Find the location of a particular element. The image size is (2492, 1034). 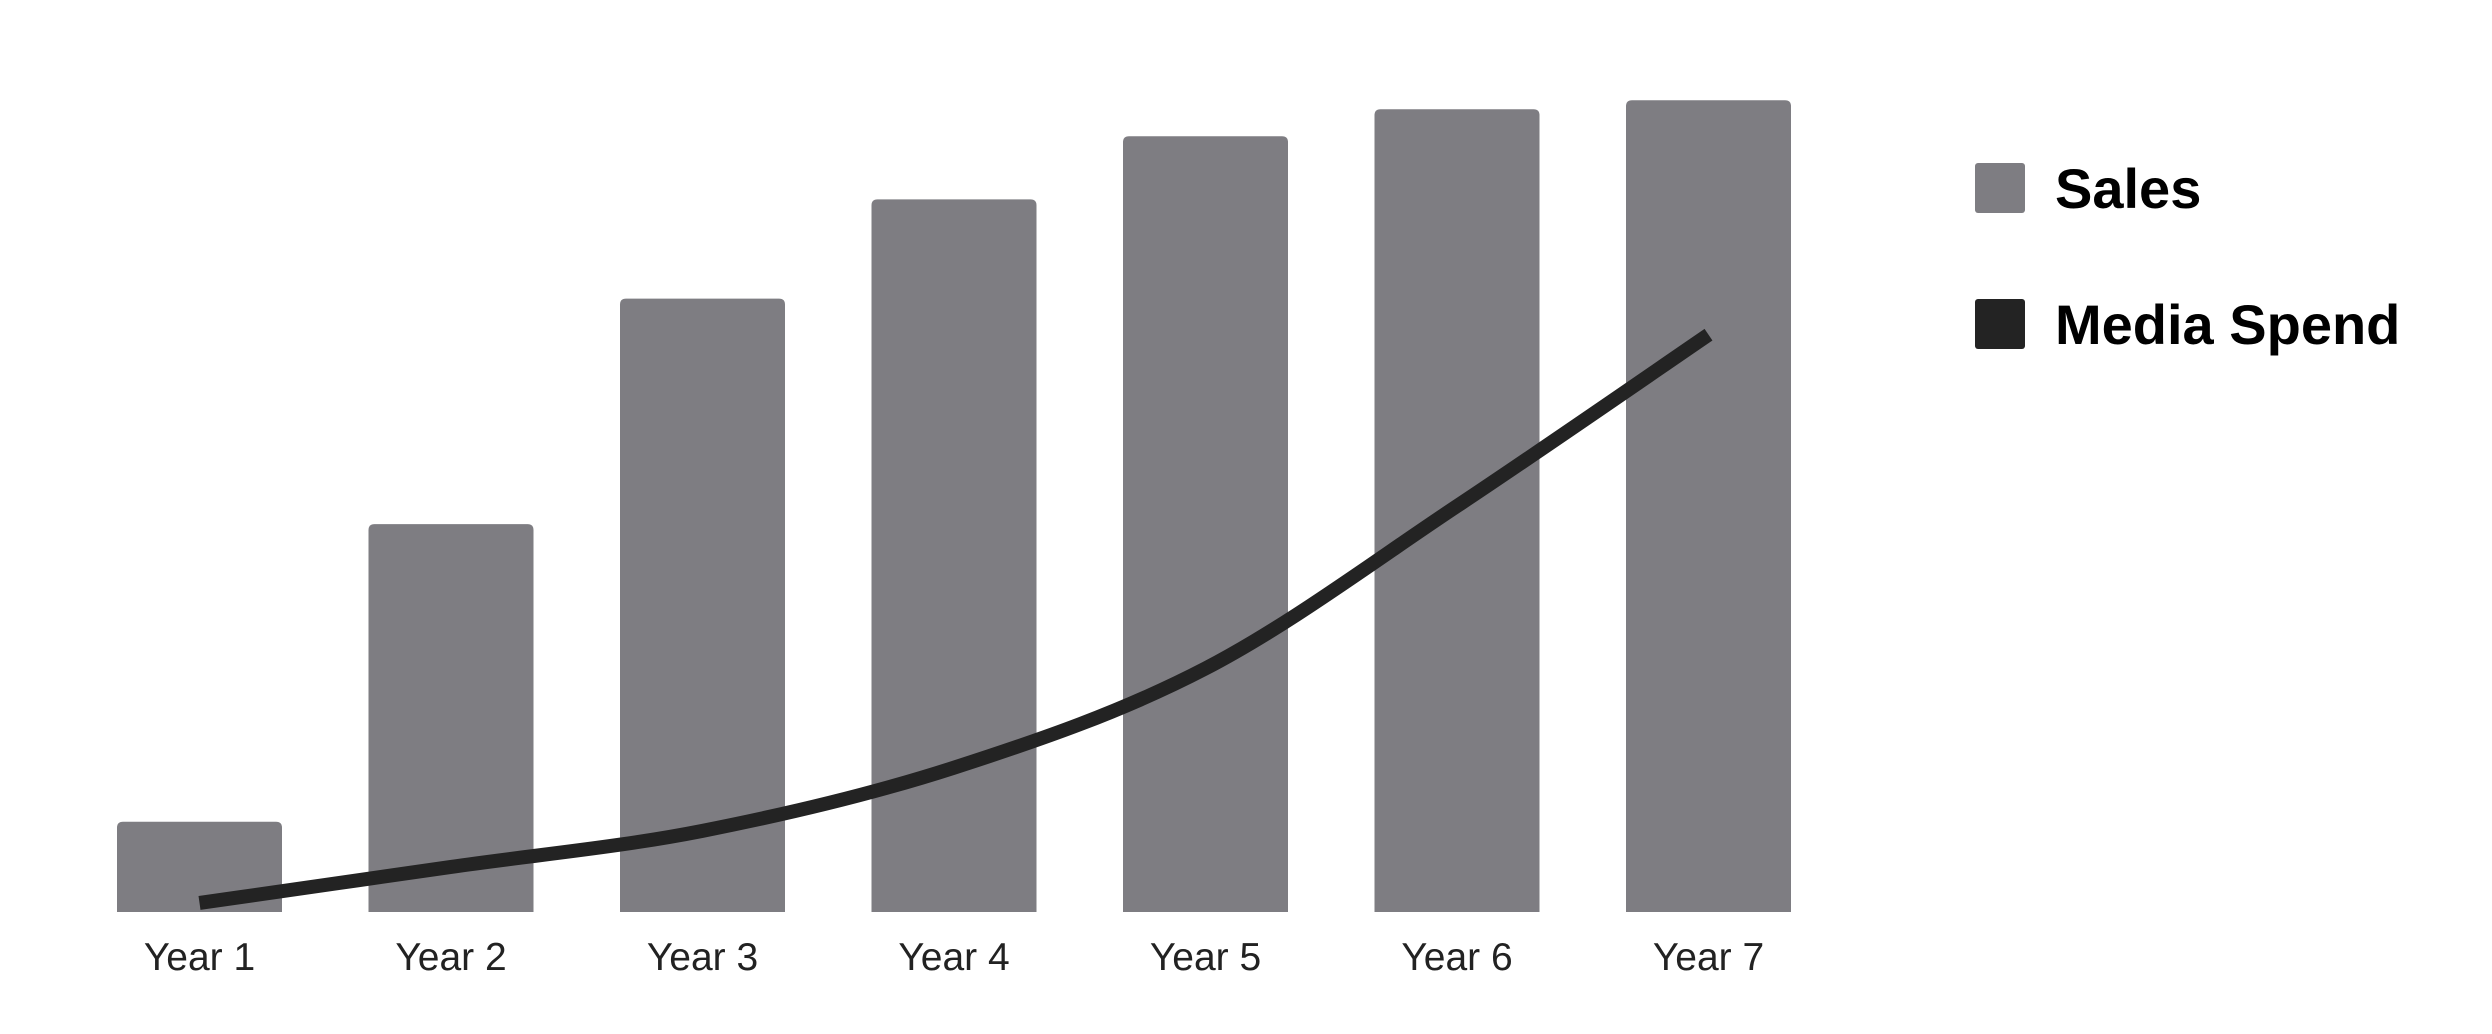

x-tick-label-3: Year 3 is located at coordinates (702, 957).